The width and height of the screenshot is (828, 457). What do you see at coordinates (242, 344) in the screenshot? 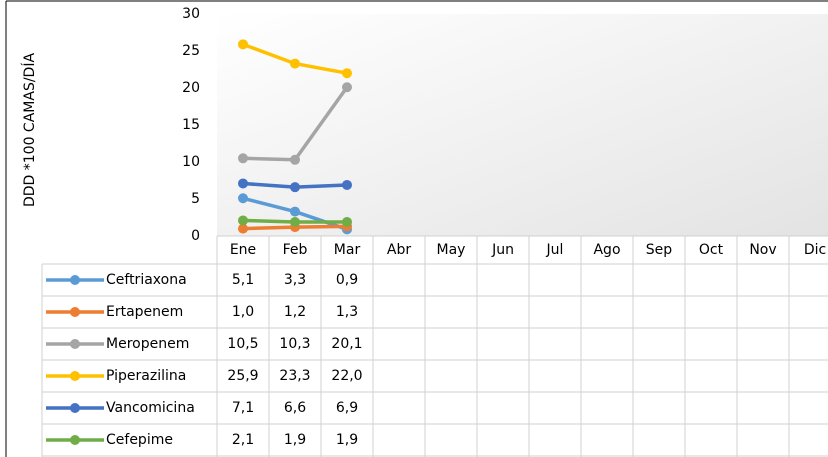
I see `table-cell: 10,5` at bounding box center [242, 344].